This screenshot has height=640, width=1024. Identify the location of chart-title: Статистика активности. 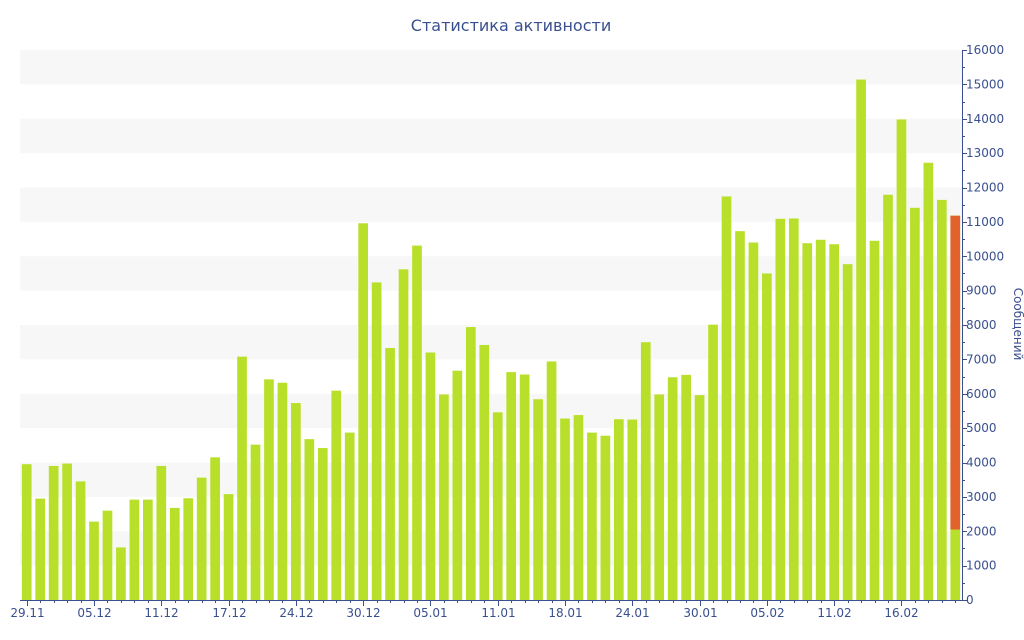
(511, 25).